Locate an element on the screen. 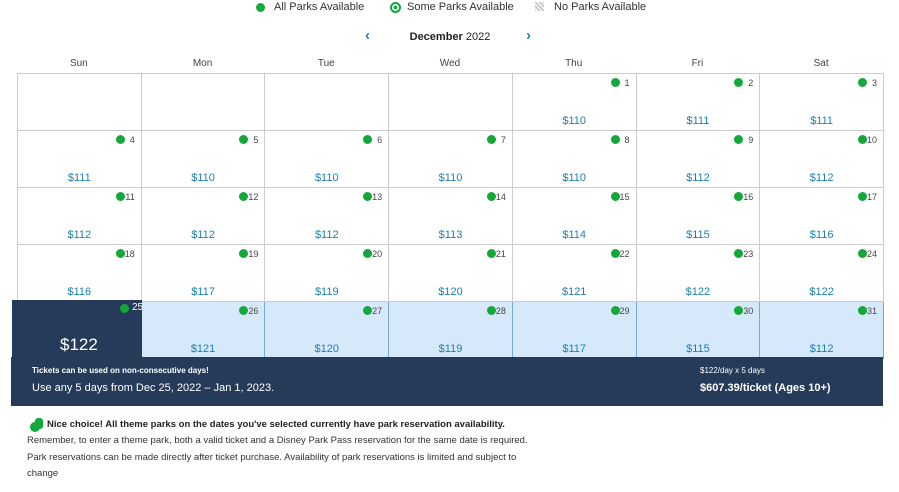  day-cell: 14 $113 is located at coordinates (451, 216).